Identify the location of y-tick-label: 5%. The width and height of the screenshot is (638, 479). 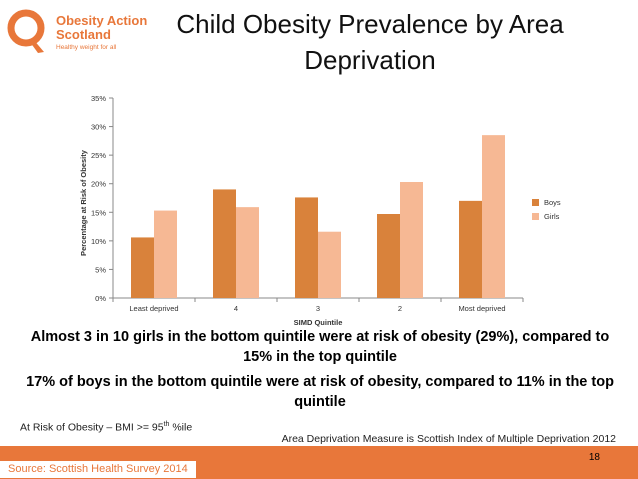
(100, 269).